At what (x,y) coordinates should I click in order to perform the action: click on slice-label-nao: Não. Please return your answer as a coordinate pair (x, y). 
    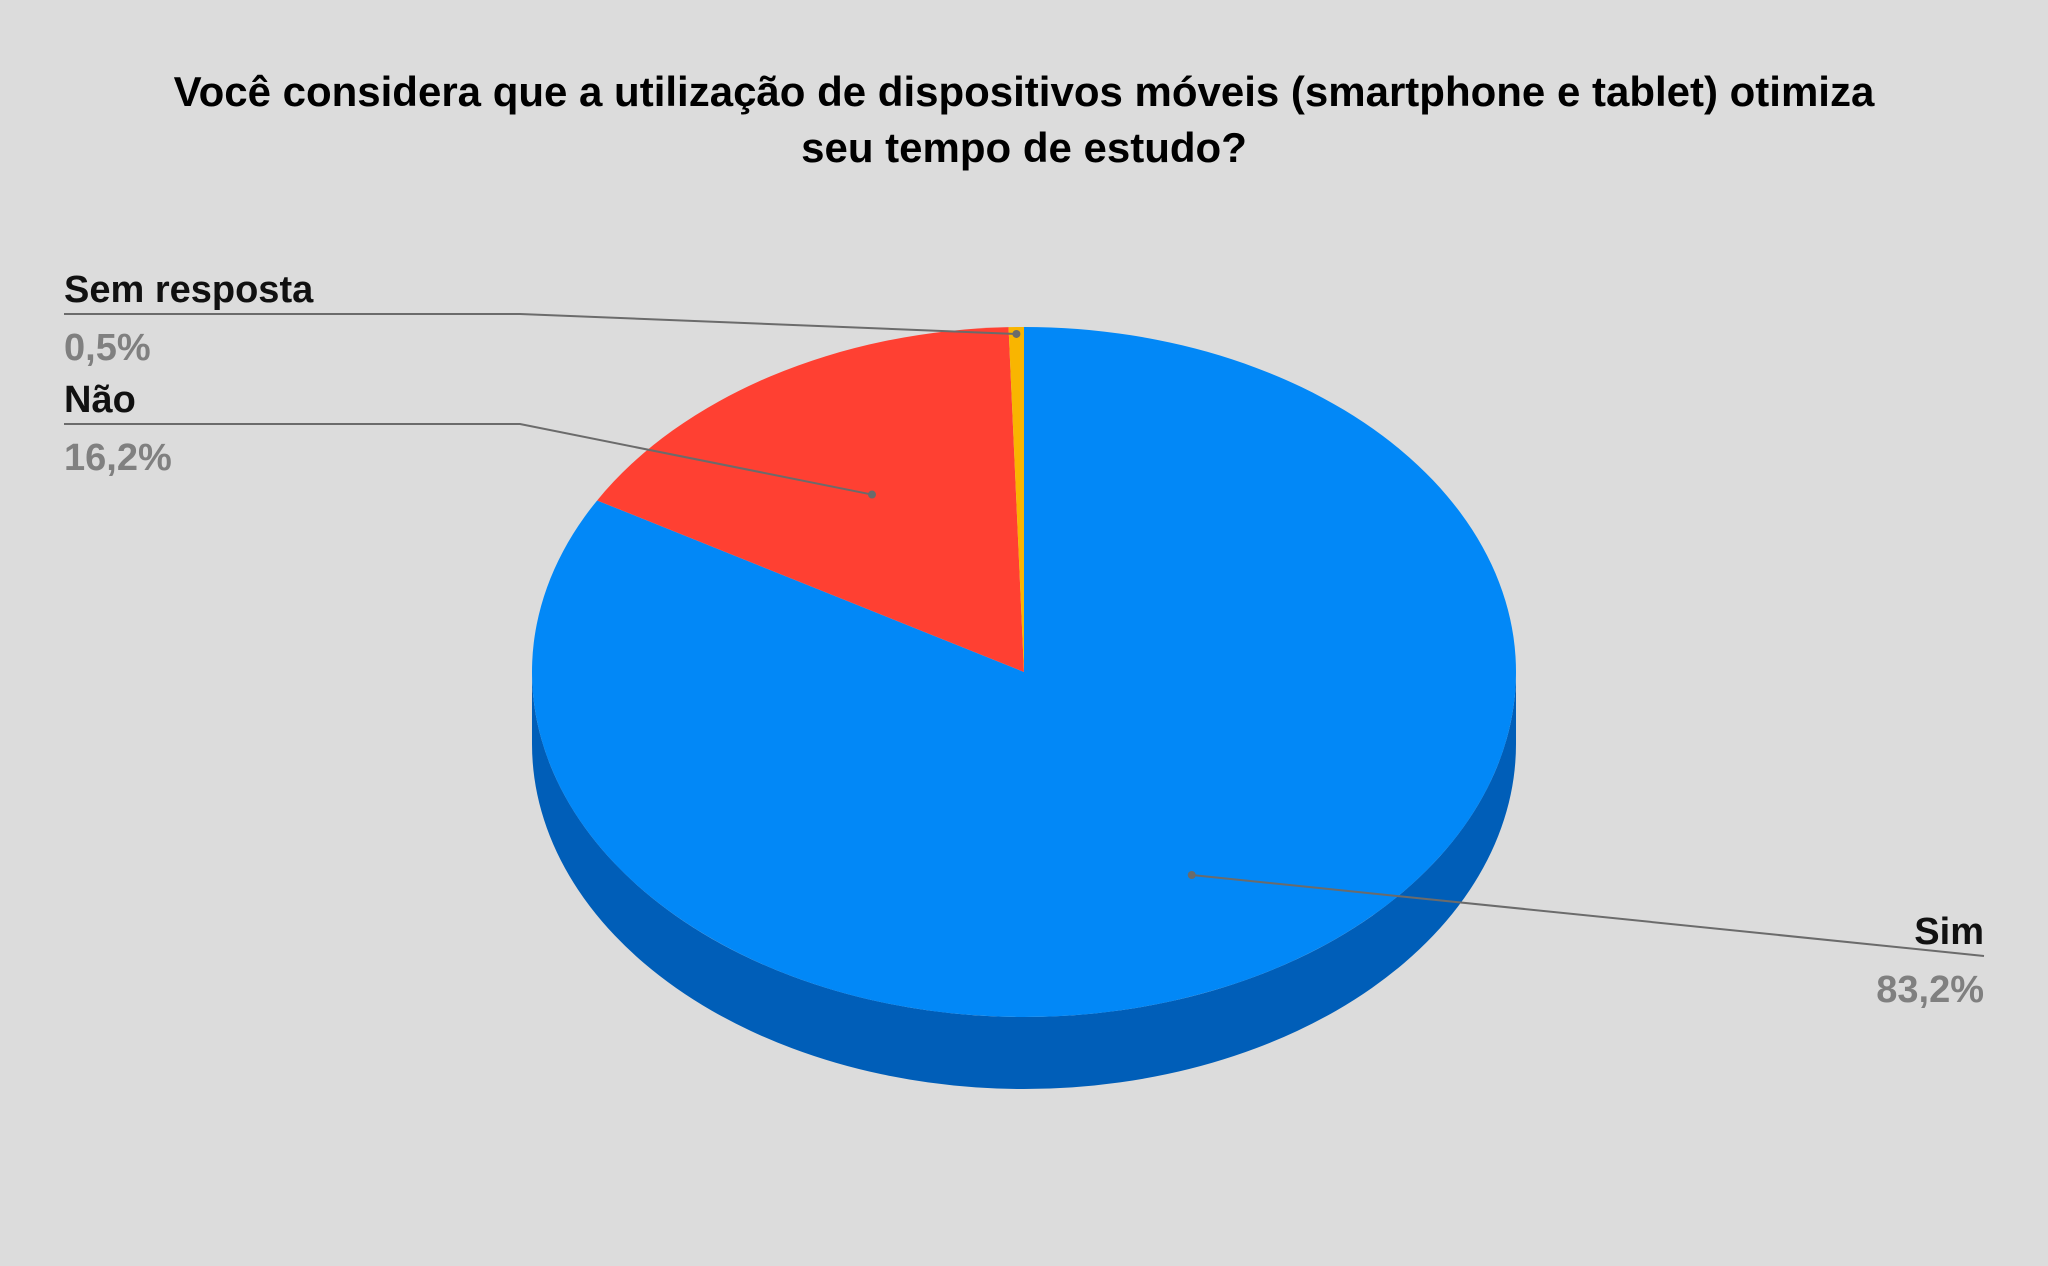
    Looking at the image, I should click on (100, 400).